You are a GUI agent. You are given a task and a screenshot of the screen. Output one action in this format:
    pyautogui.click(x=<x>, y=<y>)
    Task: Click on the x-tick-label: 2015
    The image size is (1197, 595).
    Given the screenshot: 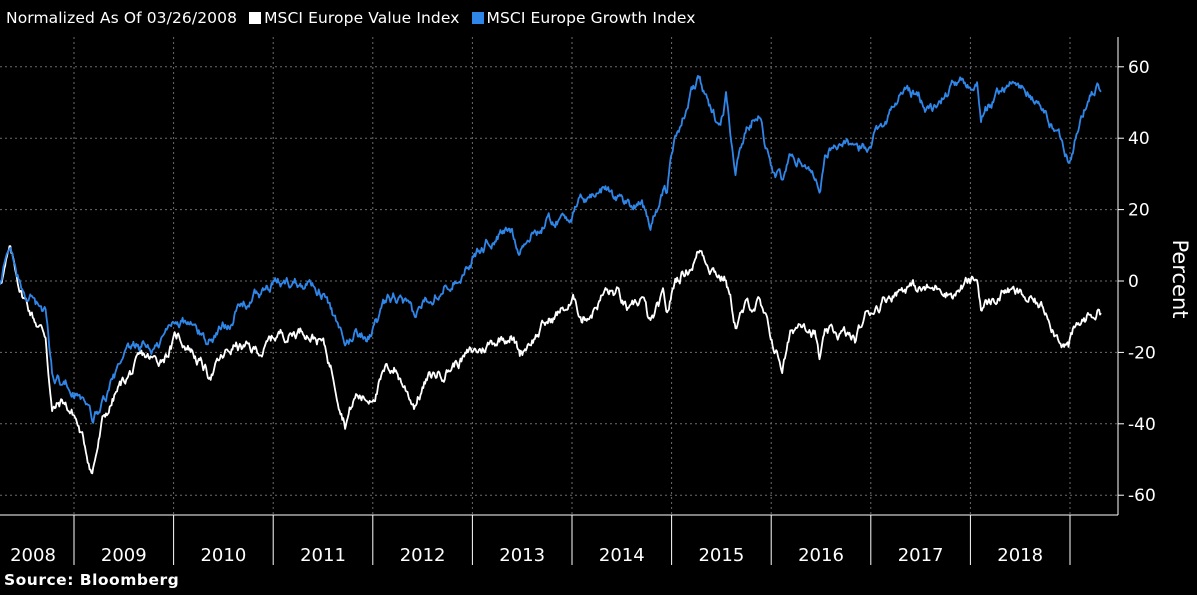 What is the action you would take?
    pyautogui.click(x=721, y=555)
    